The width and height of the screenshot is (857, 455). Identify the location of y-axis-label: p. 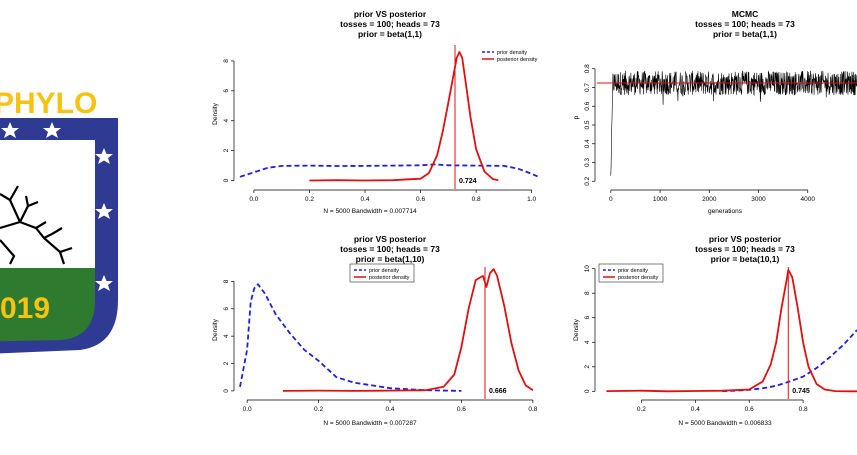
(576, 117).